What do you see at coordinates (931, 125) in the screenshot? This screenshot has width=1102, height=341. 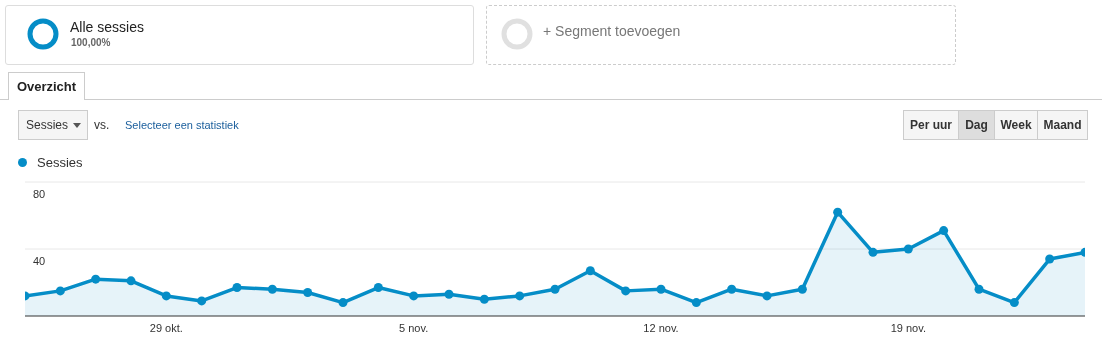 I see `text: Per uur` at bounding box center [931, 125].